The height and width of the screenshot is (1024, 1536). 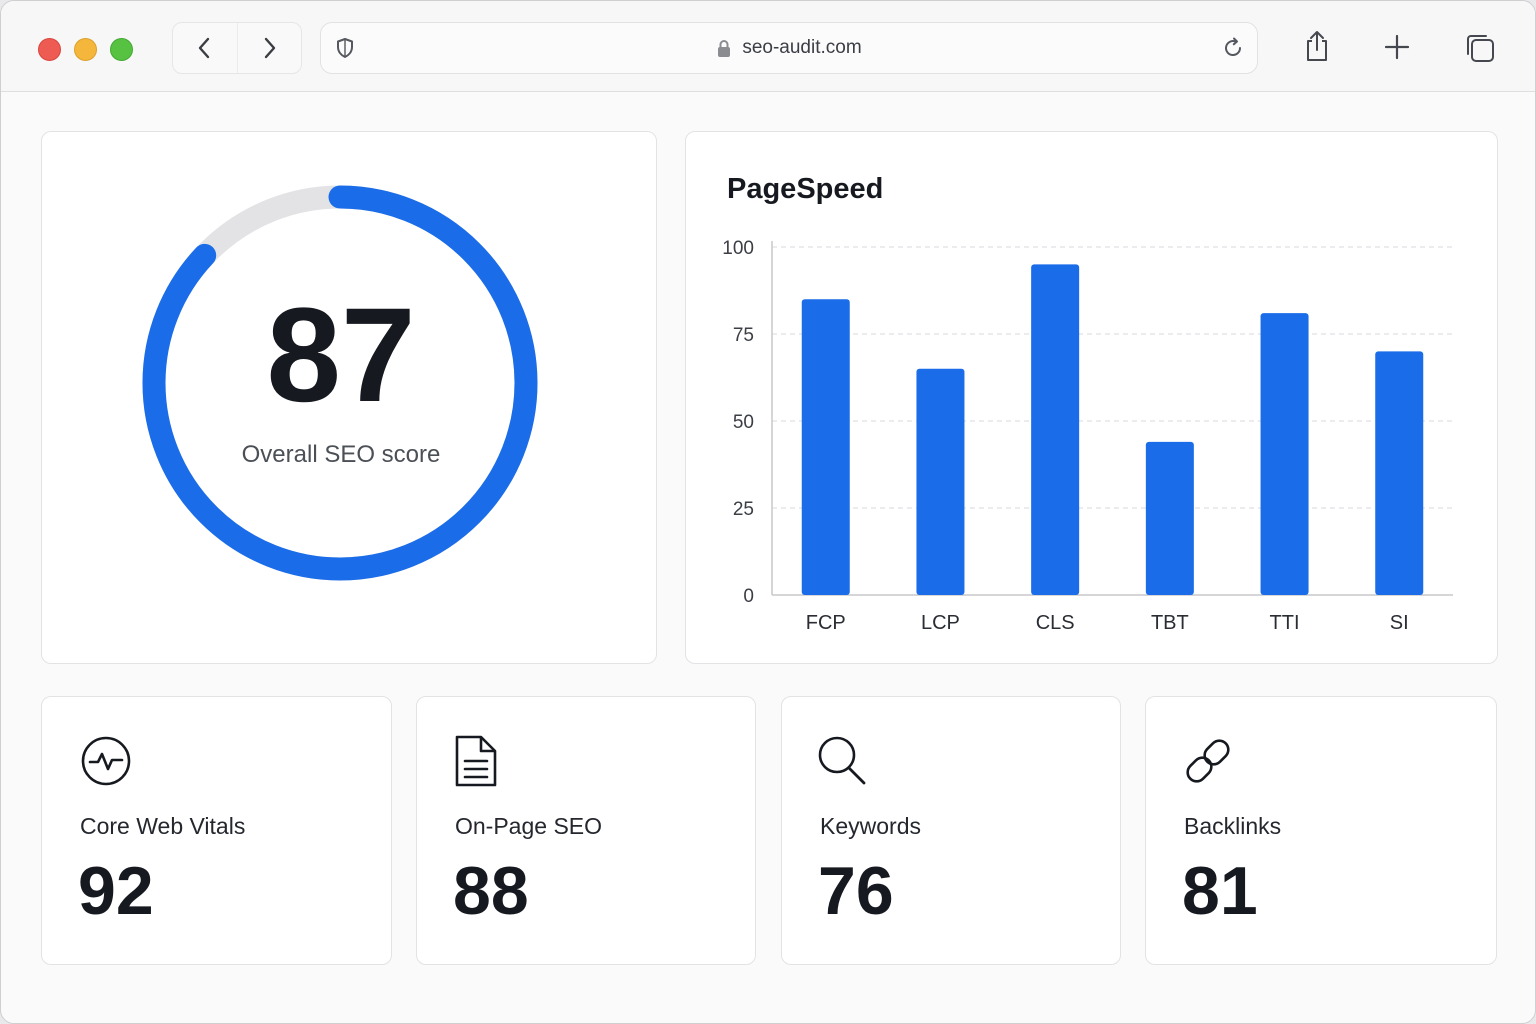 What do you see at coordinates (842, 760) in the screenshot?
I see `search-icon` at bounding box center [842, 760].